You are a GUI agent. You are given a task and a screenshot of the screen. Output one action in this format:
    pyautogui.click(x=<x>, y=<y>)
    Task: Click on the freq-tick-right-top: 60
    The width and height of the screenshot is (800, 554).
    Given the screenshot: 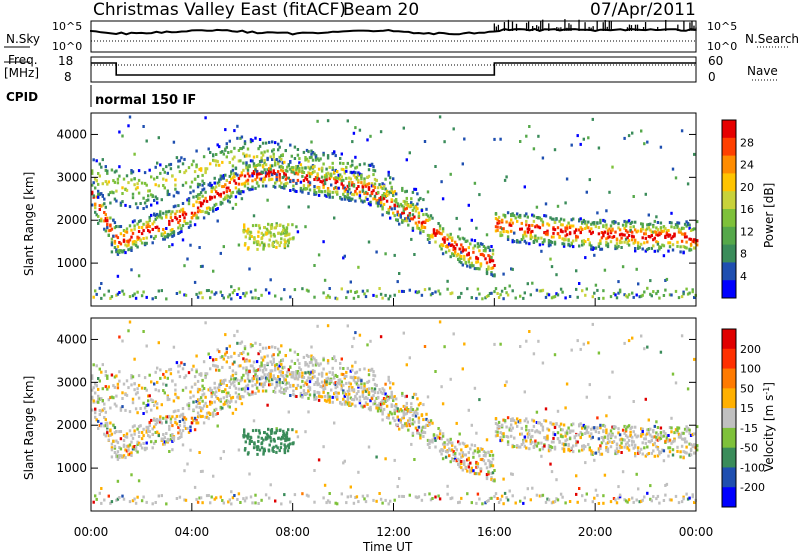 What is the action you would take?
    pyautogui.click(x=715, y=61)
    